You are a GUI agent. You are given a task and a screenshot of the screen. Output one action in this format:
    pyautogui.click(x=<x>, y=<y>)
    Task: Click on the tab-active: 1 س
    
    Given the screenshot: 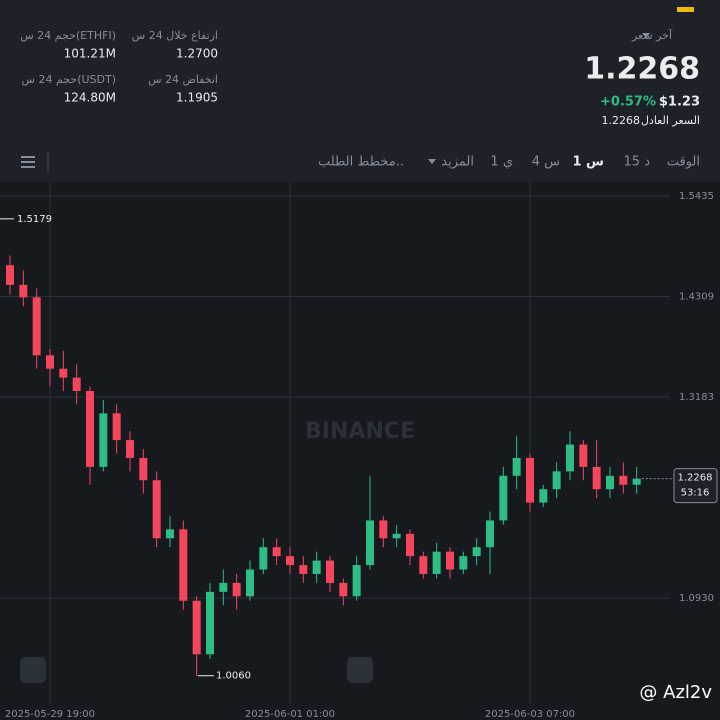 What is the action you would take?
    pyautogui.click(x=588, y=162)
    